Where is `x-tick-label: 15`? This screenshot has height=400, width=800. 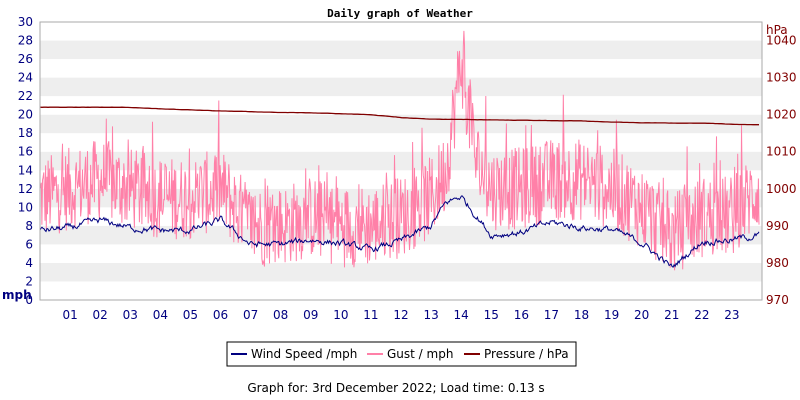 x-tick-label: 15 is located at coordinates (491, 315).